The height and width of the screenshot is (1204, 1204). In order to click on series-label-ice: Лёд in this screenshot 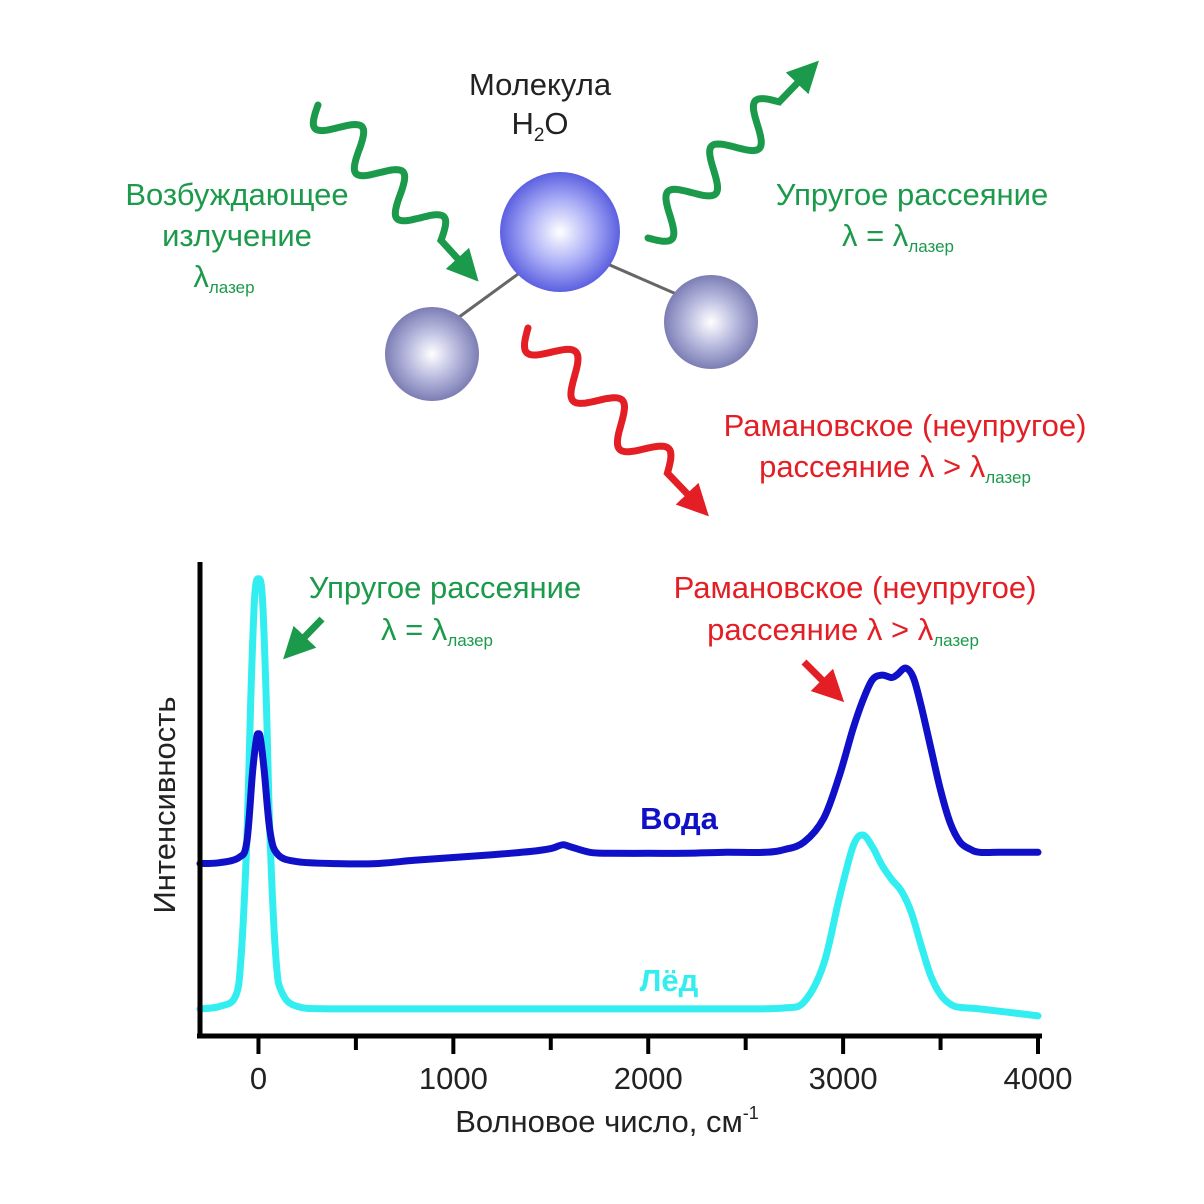, I will do `click(669, 980)`.